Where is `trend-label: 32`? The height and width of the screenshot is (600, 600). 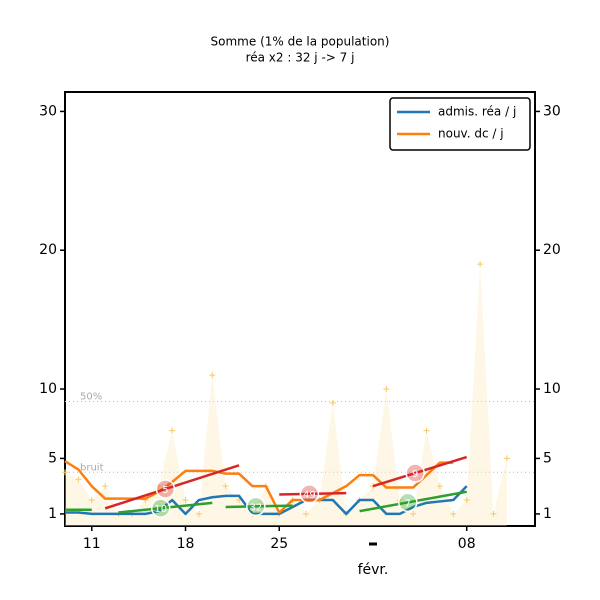 trend-label: 32 is located at coordinates (255, 507).